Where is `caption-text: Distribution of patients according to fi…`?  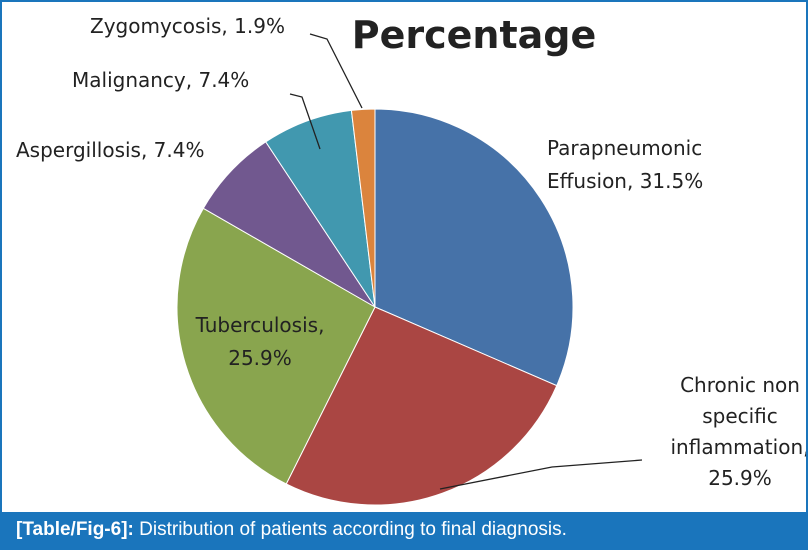
caption-text: Distribution of patients according to fi… is located at coordinates (353, 529).